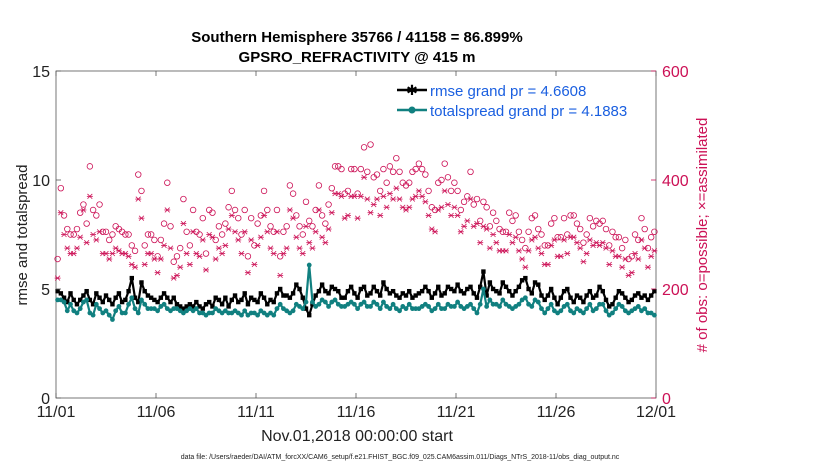  I want to click on x-tick-label: 11/21, so click(456, 412).